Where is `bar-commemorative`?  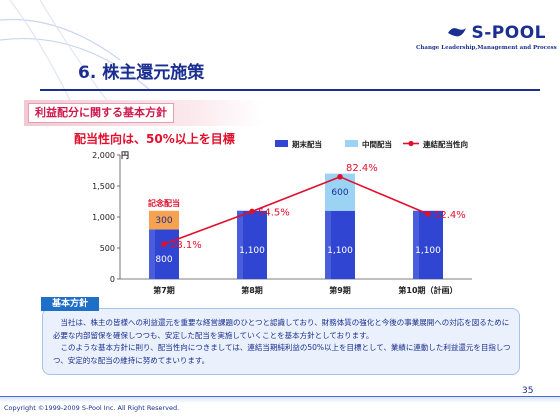
bar-commemorative is located at coordinates (164, 220).